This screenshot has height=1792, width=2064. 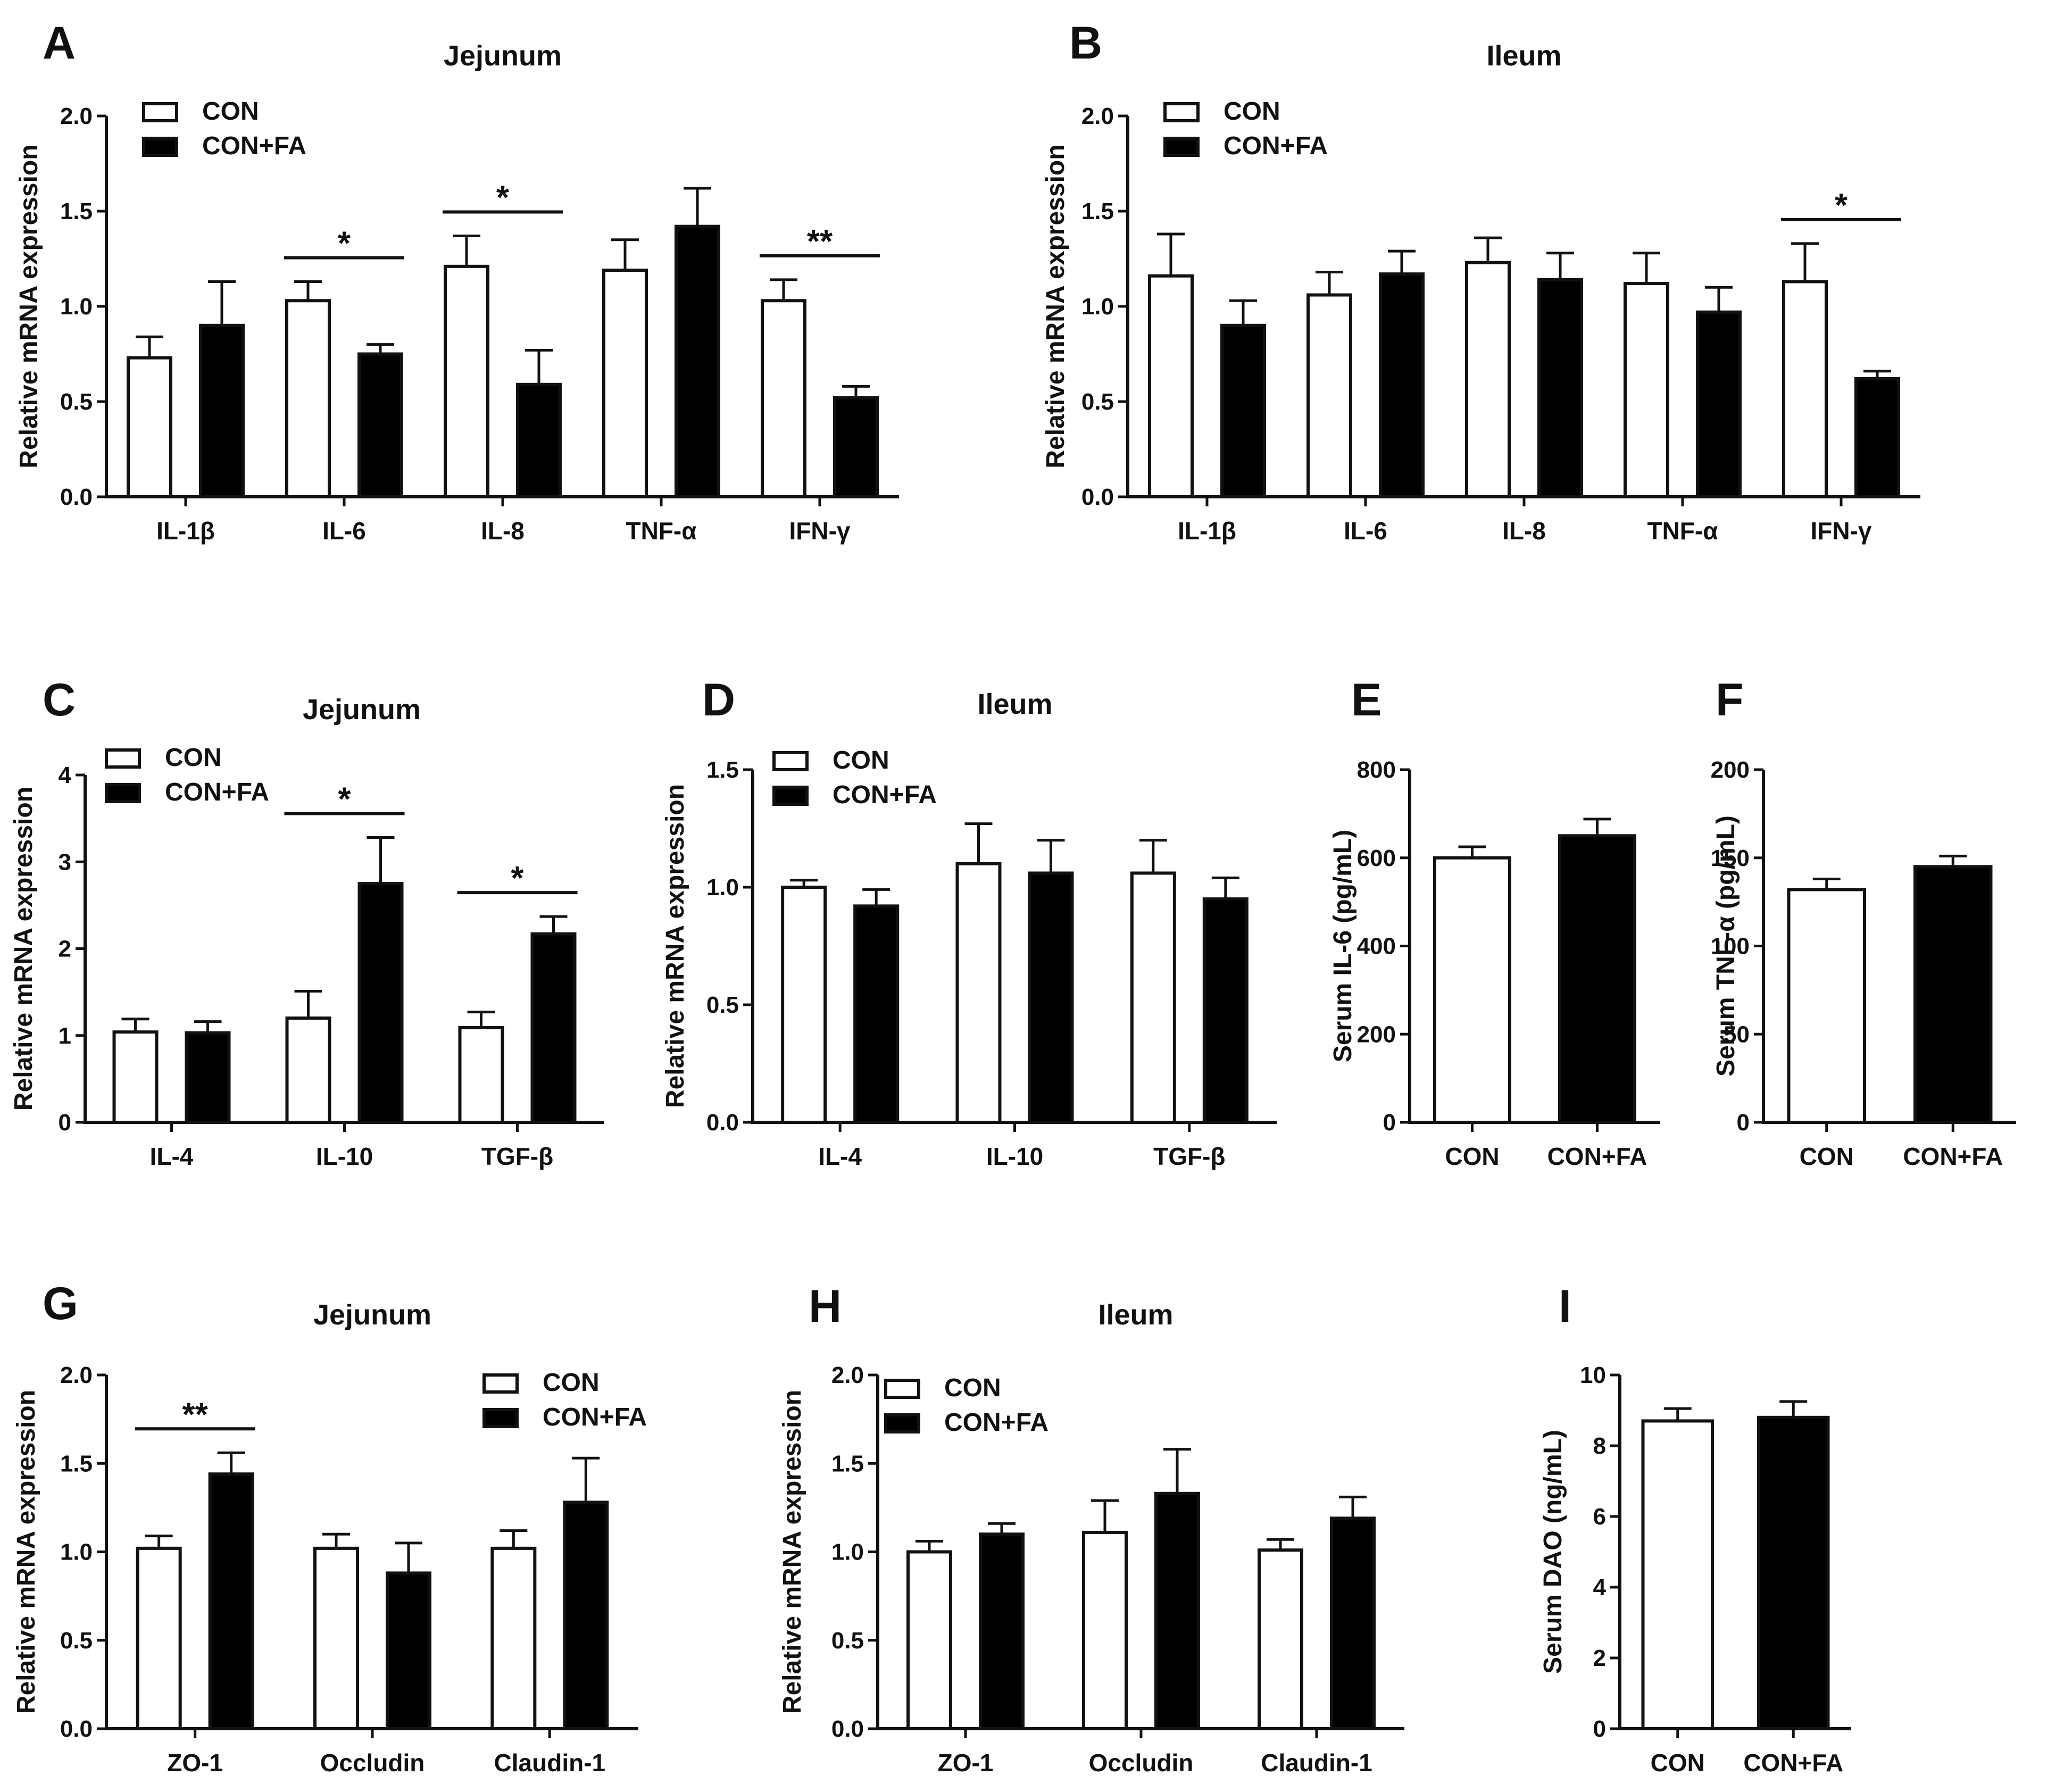 What do you see at coordinates (1343, 946) in the screenshot?
I see `y-axis-label: Serum IL-6 (pg/mL)` at bounding box center [1343, 946].